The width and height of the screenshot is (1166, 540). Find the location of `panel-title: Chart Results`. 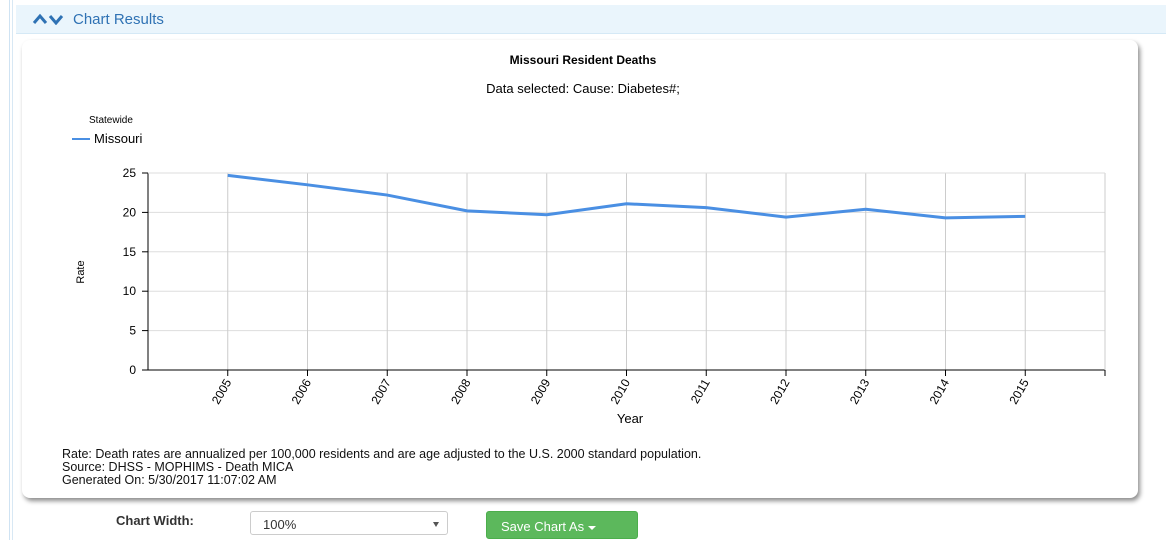

panel-title: Chart Results is located at coordinates (118, 19).